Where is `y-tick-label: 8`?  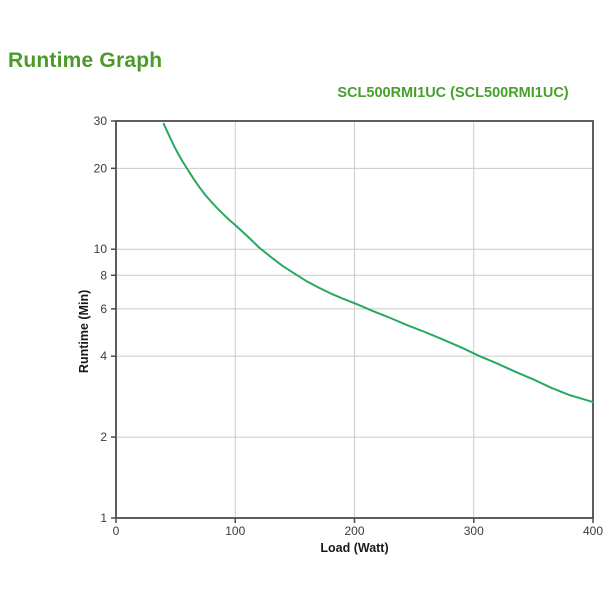 y-tick-label: 8 is located at coordinates (103, 275).